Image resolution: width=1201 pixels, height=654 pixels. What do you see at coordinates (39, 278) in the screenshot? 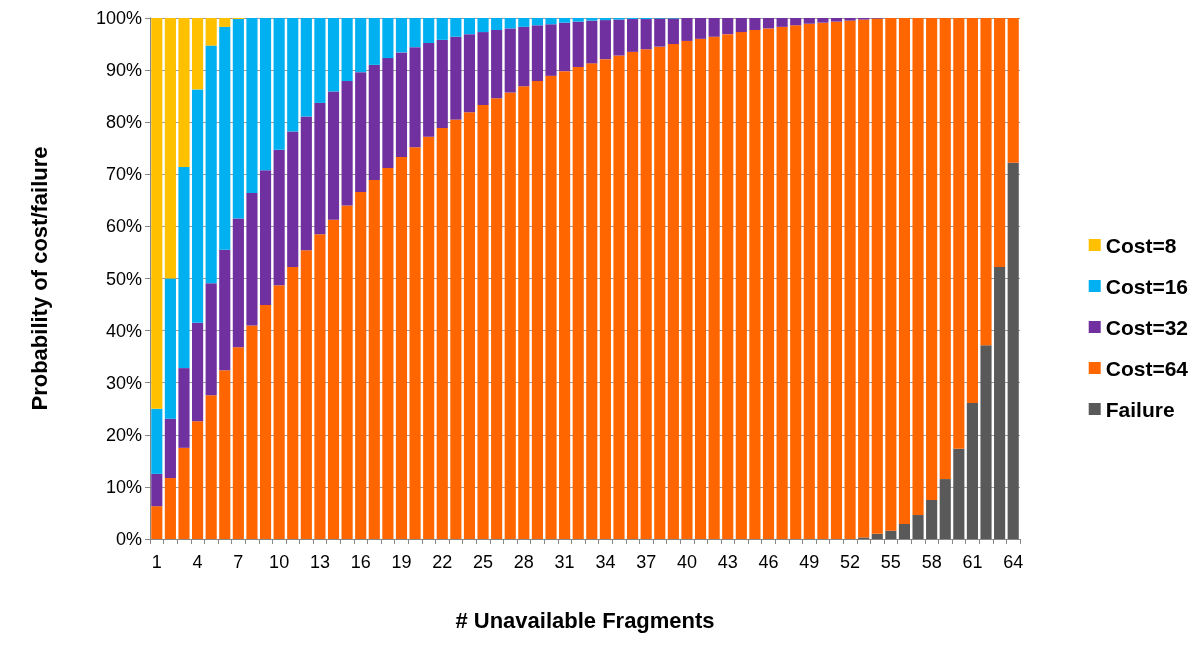
I see `y-axis-title: Probability of cost/failure` at bounding box center [39, 278].